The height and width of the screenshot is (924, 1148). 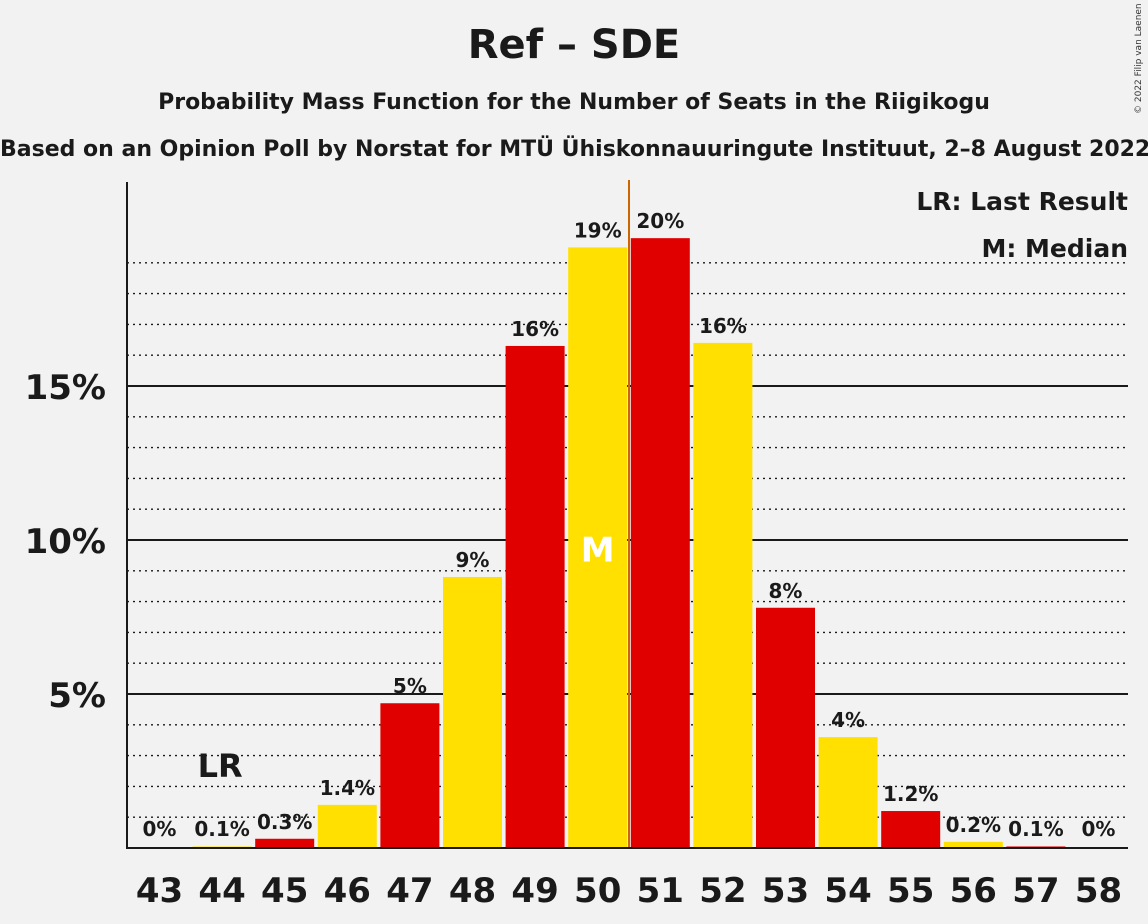 I want to click on legend-entry: LR: Last Result, so click(x=1022, y=201).